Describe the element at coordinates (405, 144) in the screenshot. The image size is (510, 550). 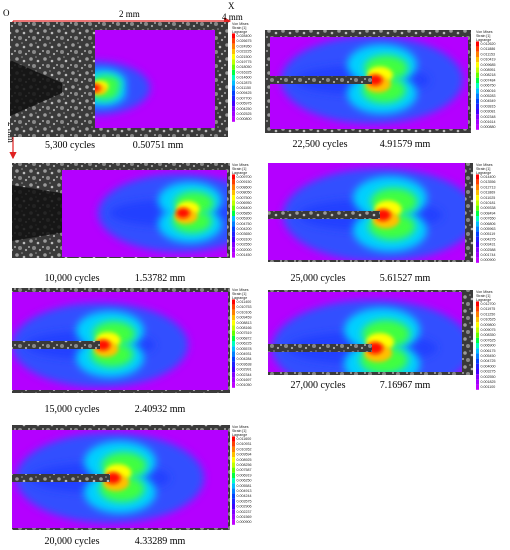
I see `caption-displacement: 4.91579 mm` at that location.